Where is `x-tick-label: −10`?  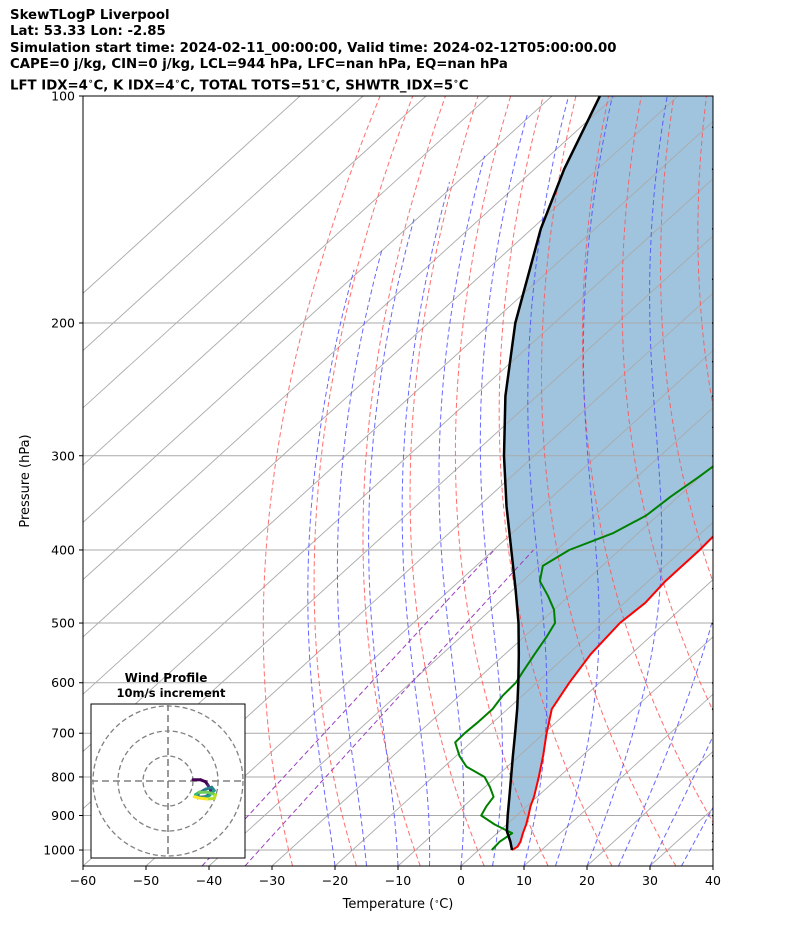 x-tick-label: −10 is located at coordinates (398, 880).